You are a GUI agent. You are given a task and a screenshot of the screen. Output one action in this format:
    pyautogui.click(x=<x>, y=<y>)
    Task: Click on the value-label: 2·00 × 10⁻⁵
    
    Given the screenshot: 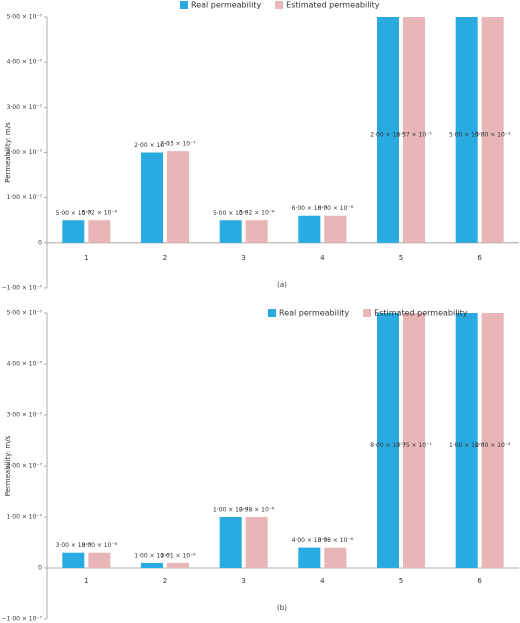 What is the action you would take?
    pyautogui.click(x=388, y=134)
    